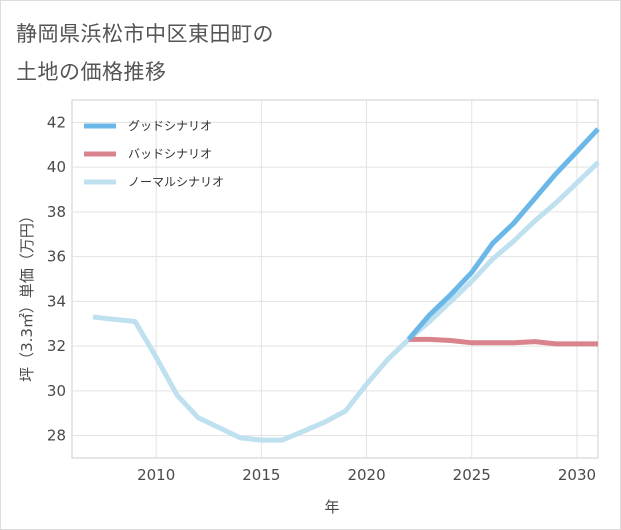 The height and width of the screenshot is (530, 621). Describe the element at coordinates (176, 182) in the screenshot. I see `legend-label-2: ノーマルシナリオ` at that location.